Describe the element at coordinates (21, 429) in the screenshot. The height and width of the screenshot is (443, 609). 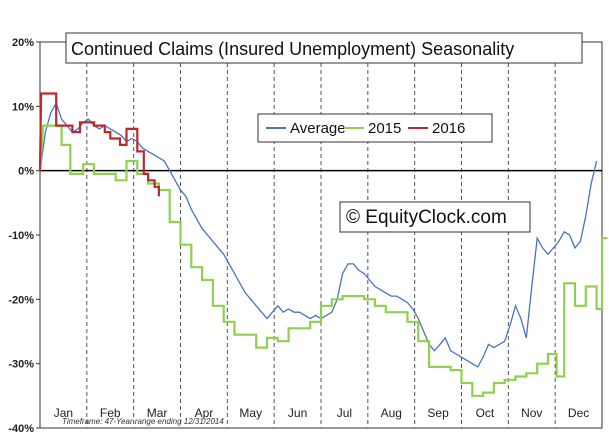
I see `y-tick-label: -40%` at that location.